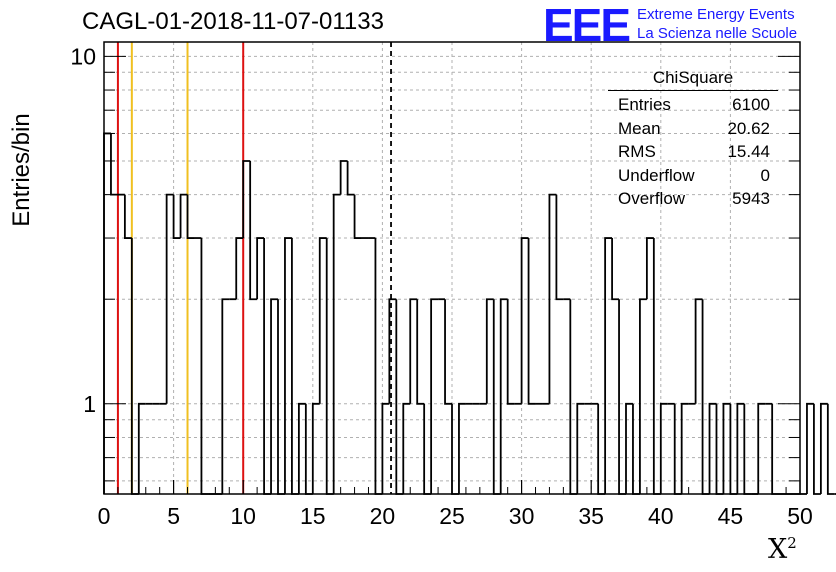  Describe the element at coordinates (522, 516) in the screenshot. I see `x-tick-label: 30` at that location.